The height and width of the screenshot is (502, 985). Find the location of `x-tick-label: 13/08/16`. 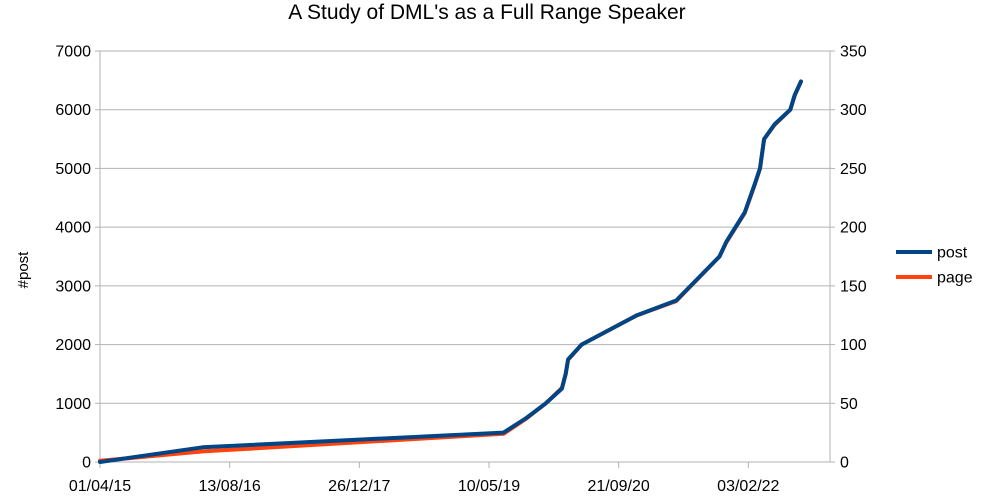

x-tick-label: 13/08/16 is located at coordinates (230, 486).